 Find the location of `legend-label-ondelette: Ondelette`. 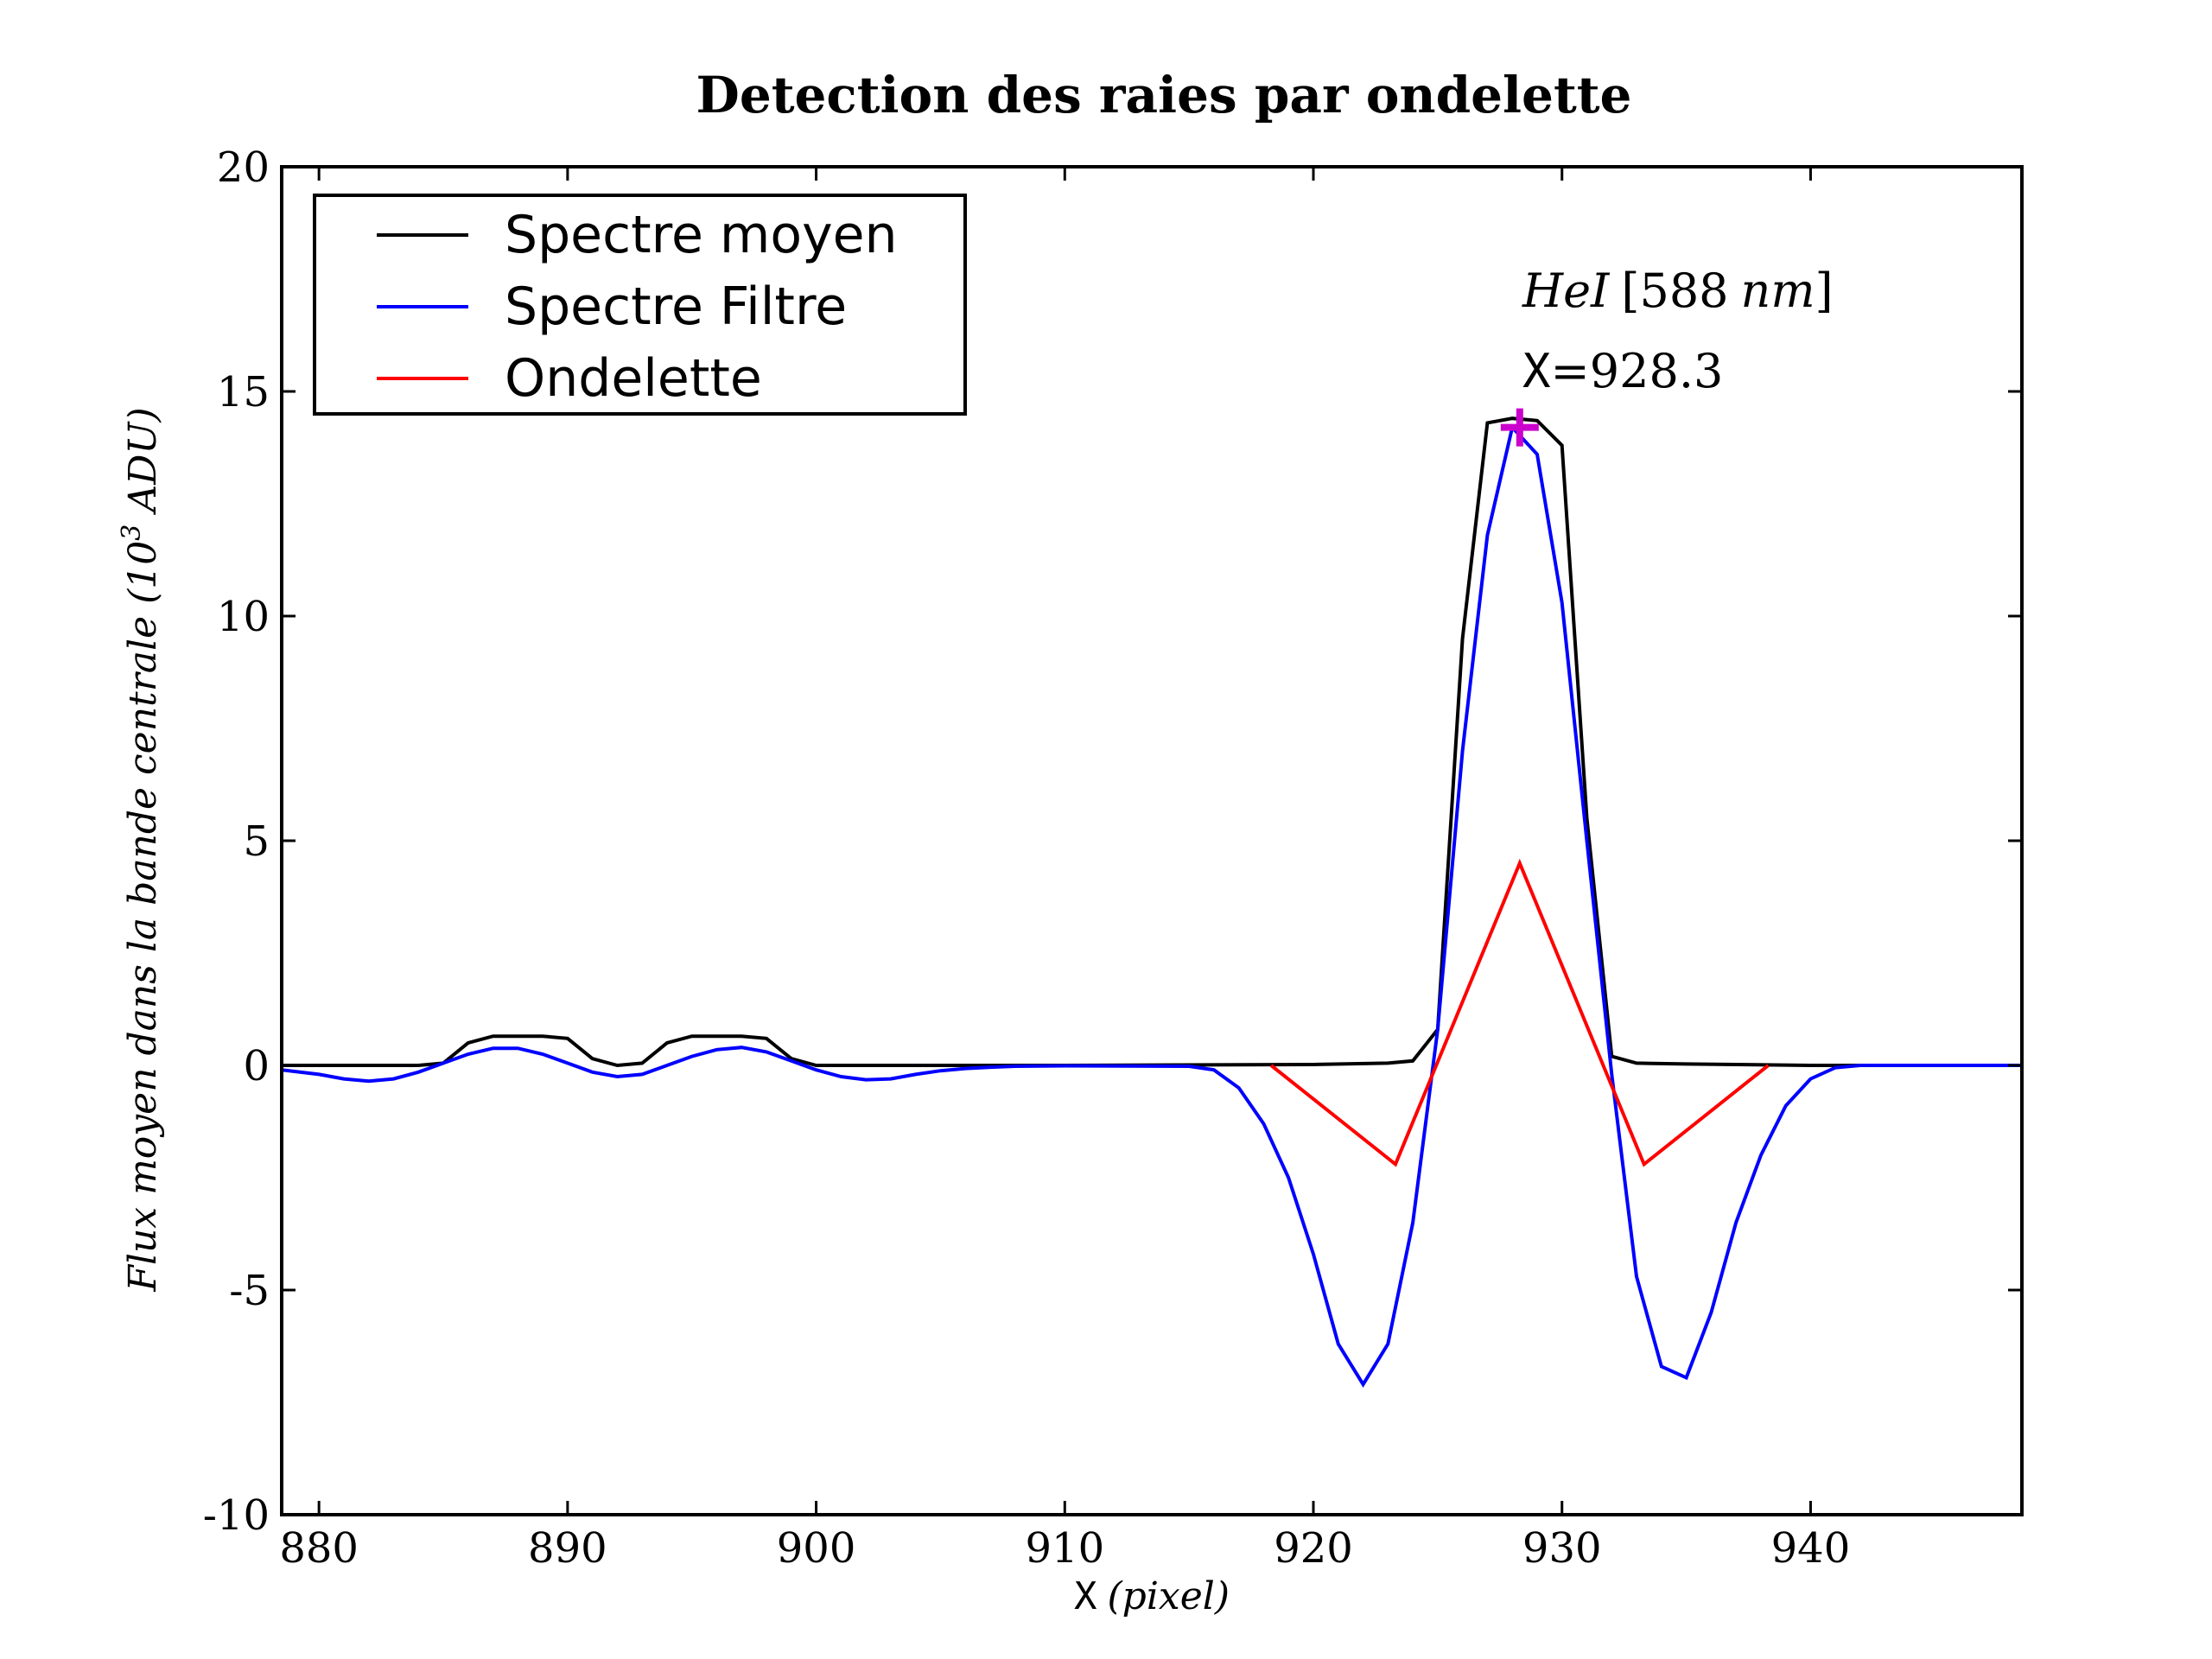

legend-label-ondelette: Ondelette is located at coordinates (633, 378).